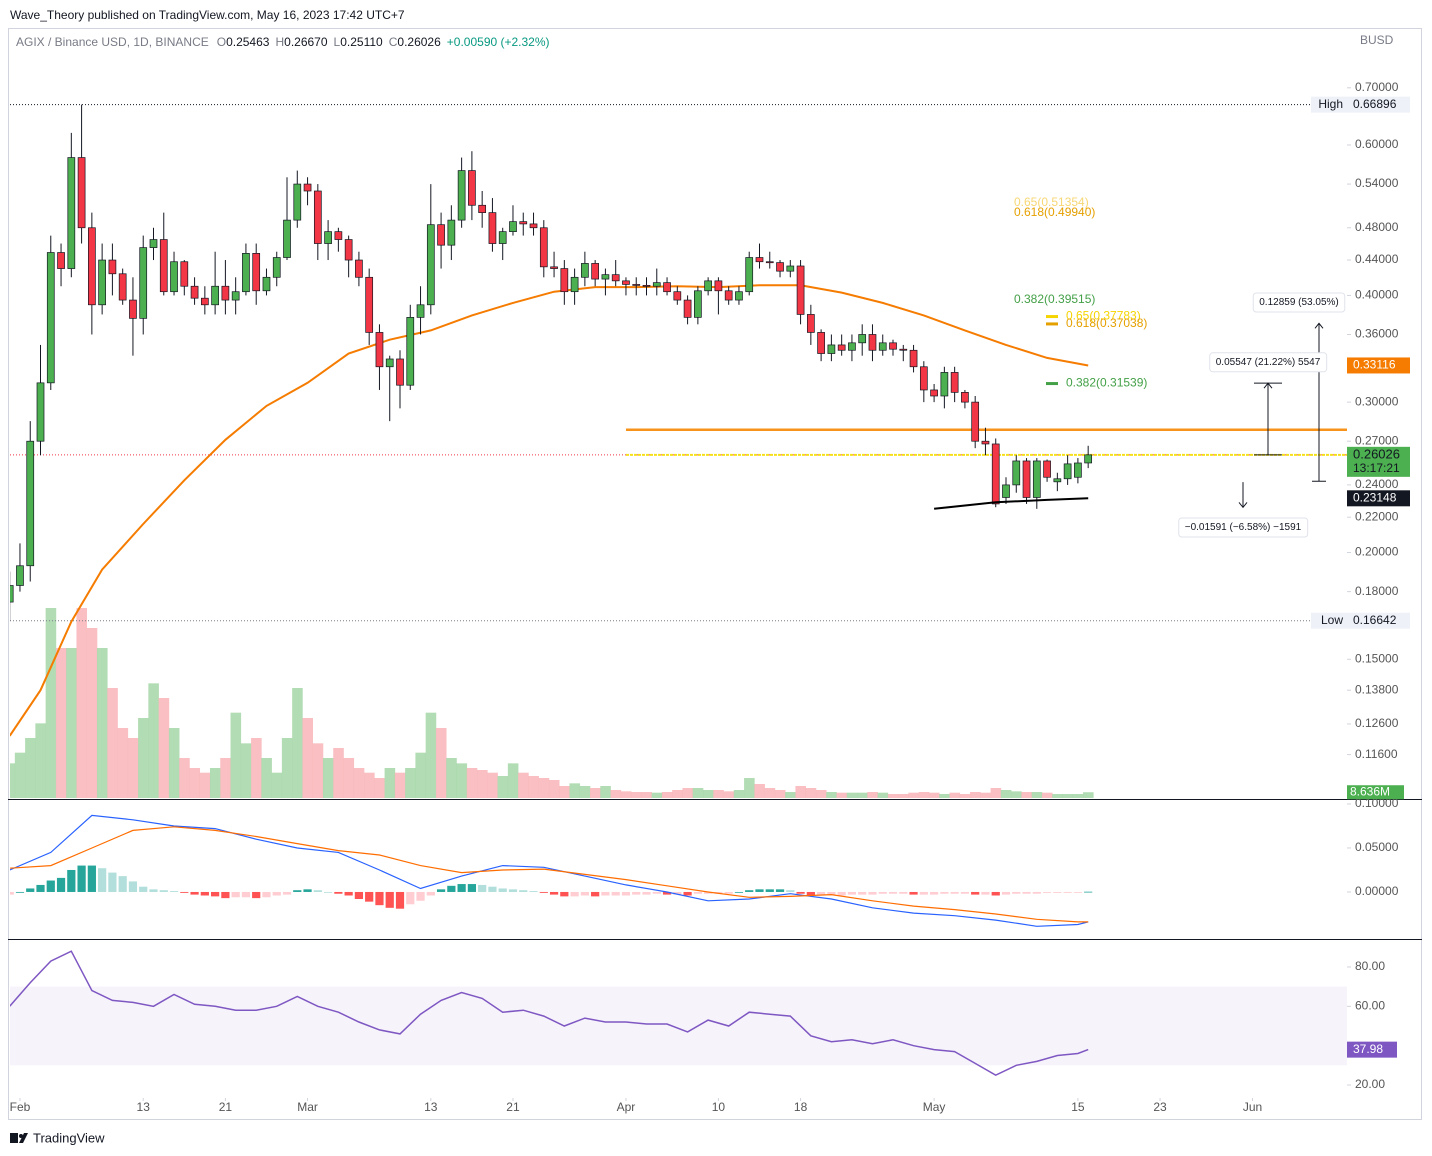 The width and height of the screenshot is (1432, 1156). What do you see at coordinates (1377, 295) in the screenshot?
I see `y-tick-label: 0.40000` at bounding box center [1377, 295].